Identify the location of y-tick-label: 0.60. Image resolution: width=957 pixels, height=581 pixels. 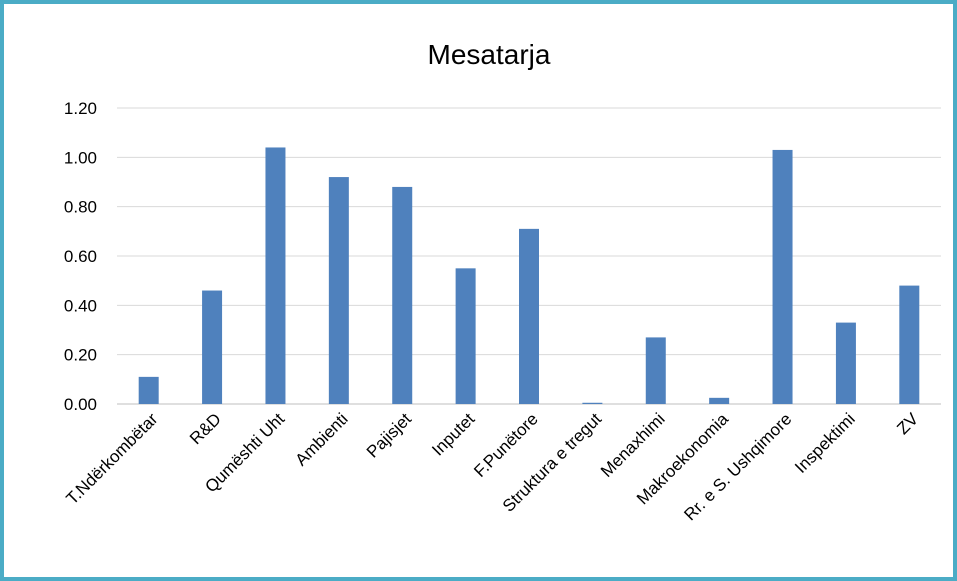
(80, 256).